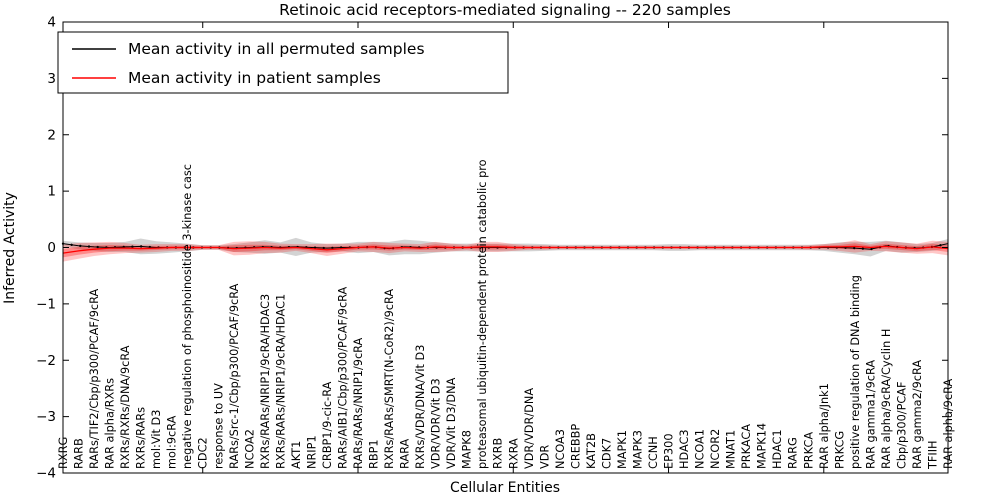 The image size is (1000, 500). What do you see at coordinates (808, 450) in the screenshot?
I see `x-tick-label: PRKCA` at bounding box center [808, 450].